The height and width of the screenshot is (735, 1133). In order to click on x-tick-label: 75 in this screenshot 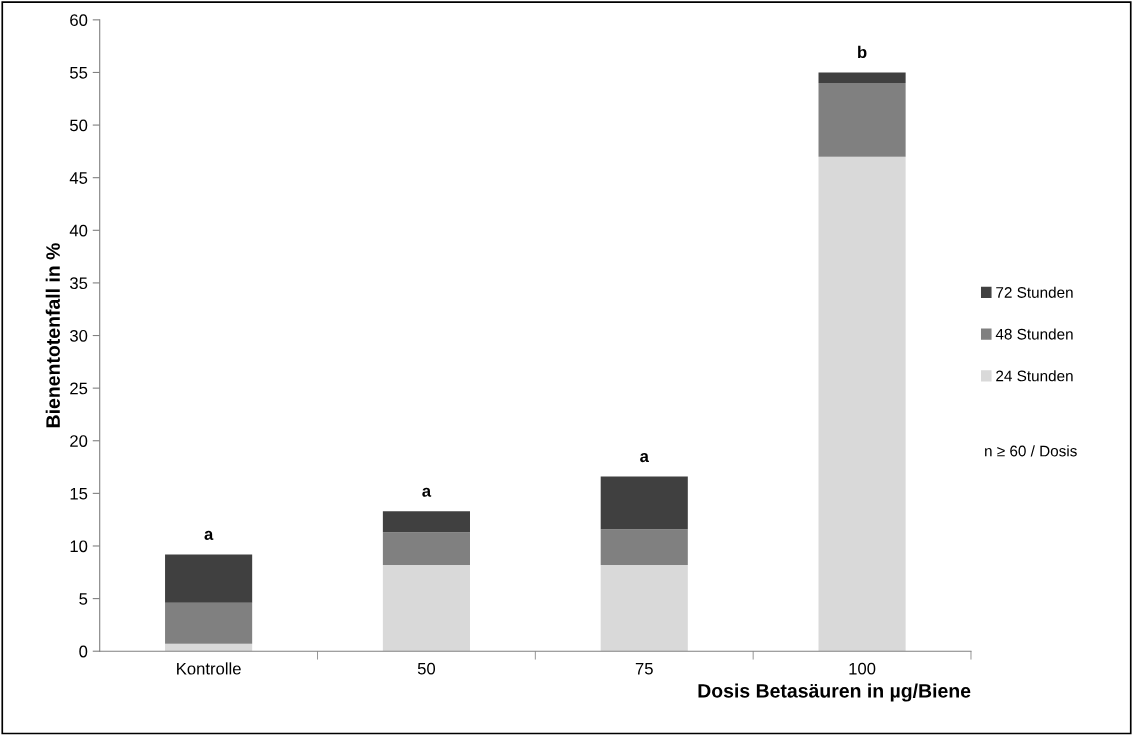, I will do `click(644, 668)`.